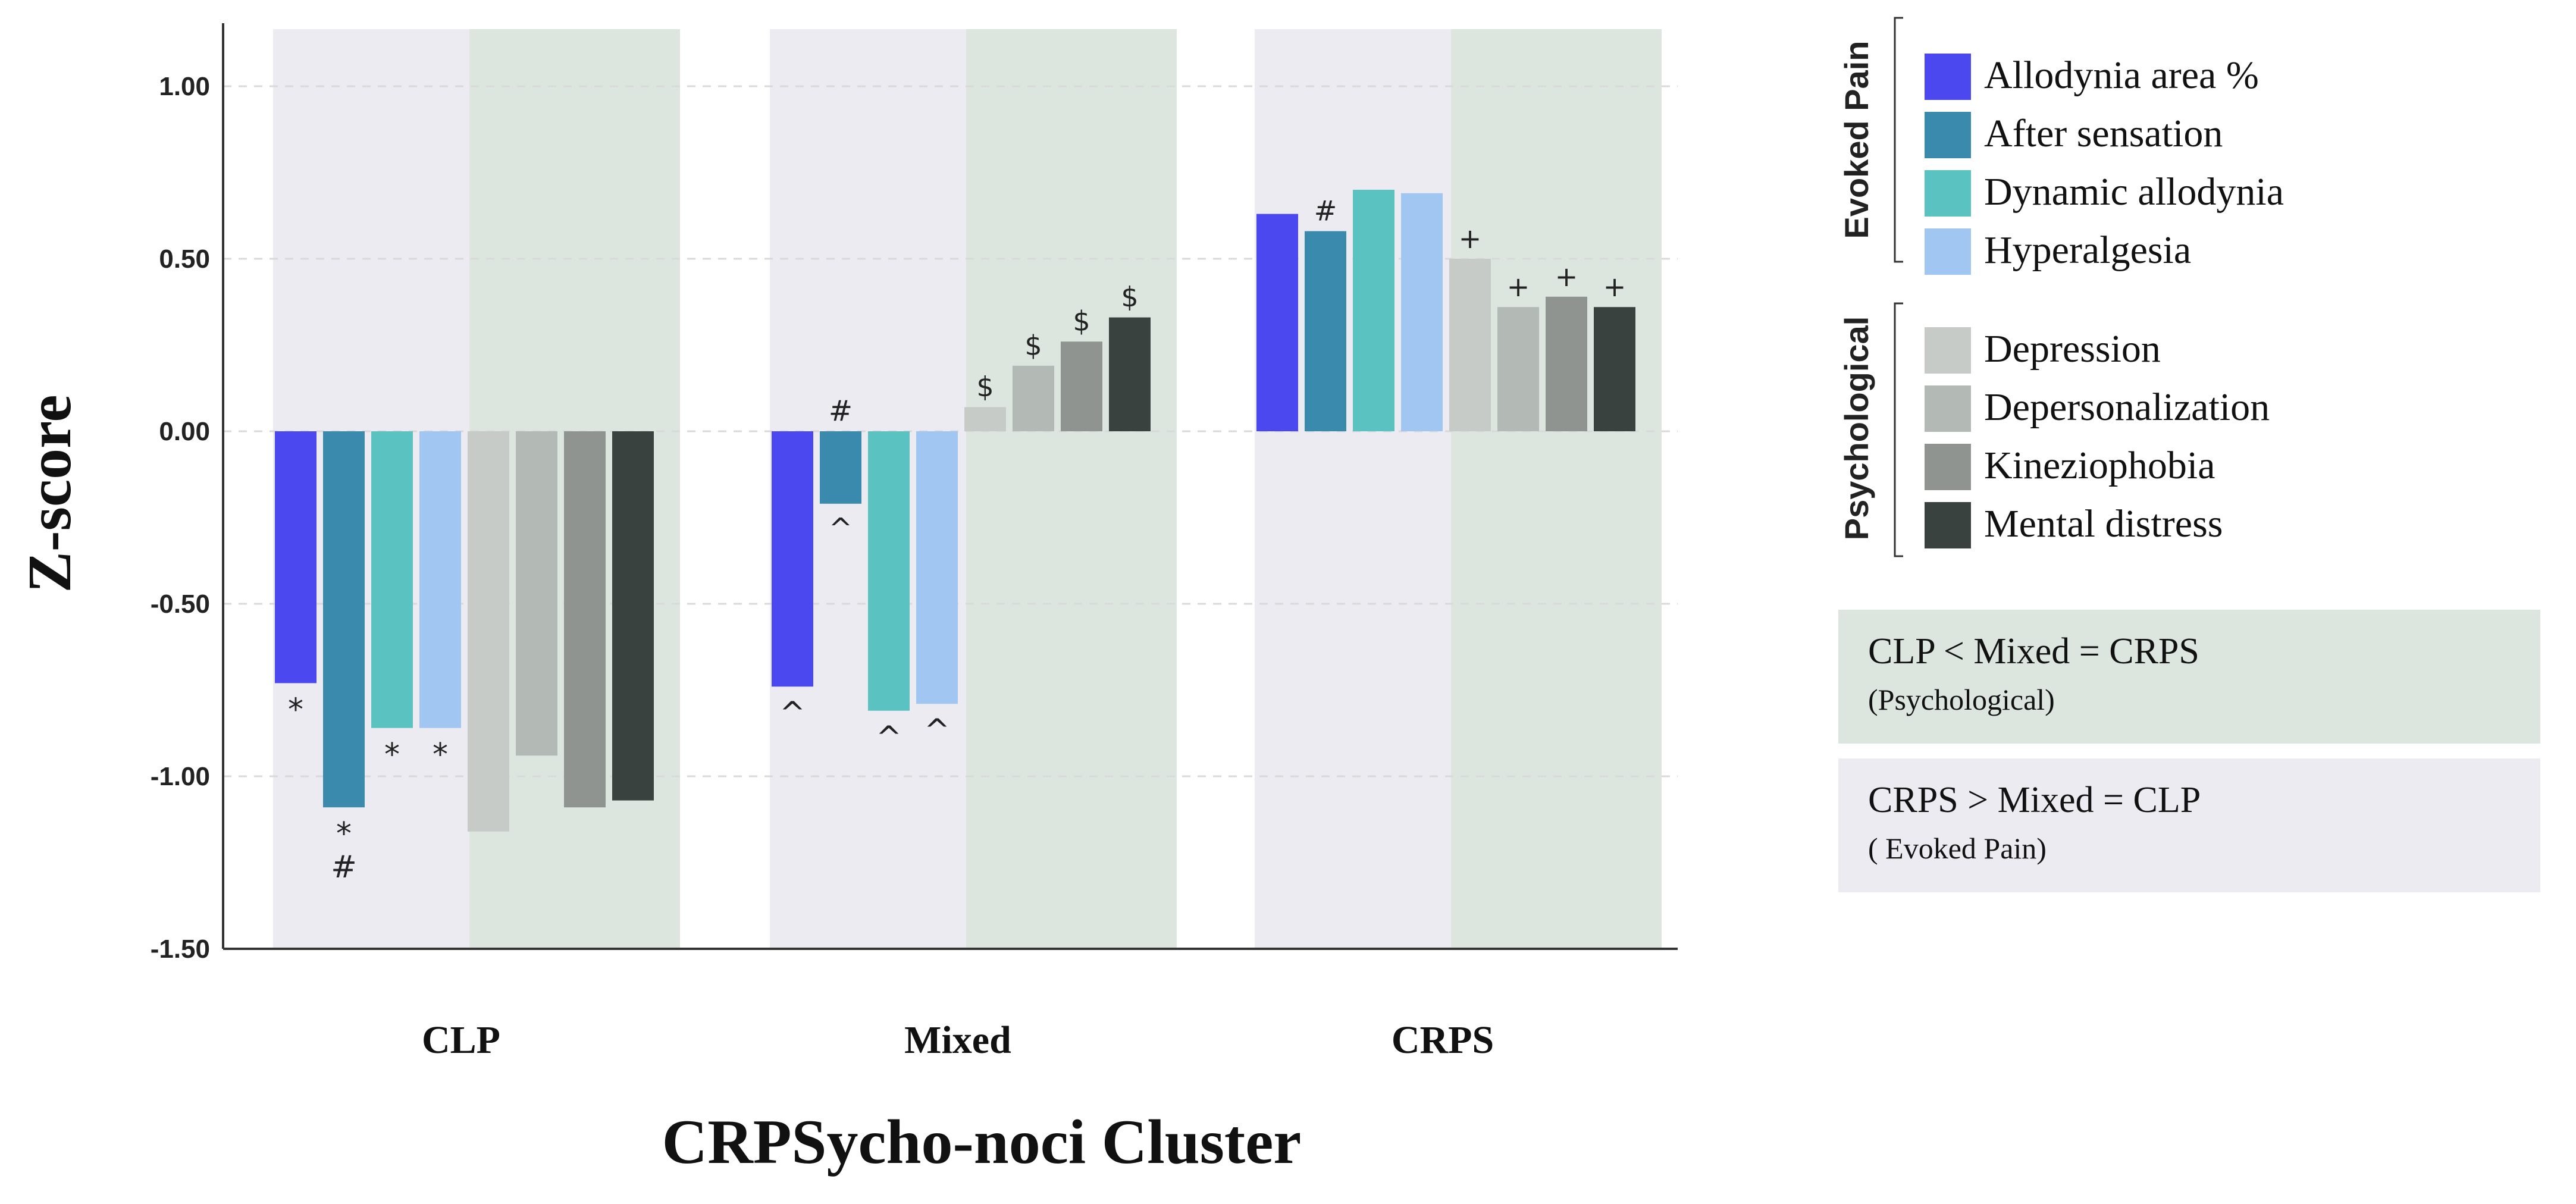 The image size is (2576, 1204). I want to click on legend-swatch-kineziophobia, so click(1948, 467).